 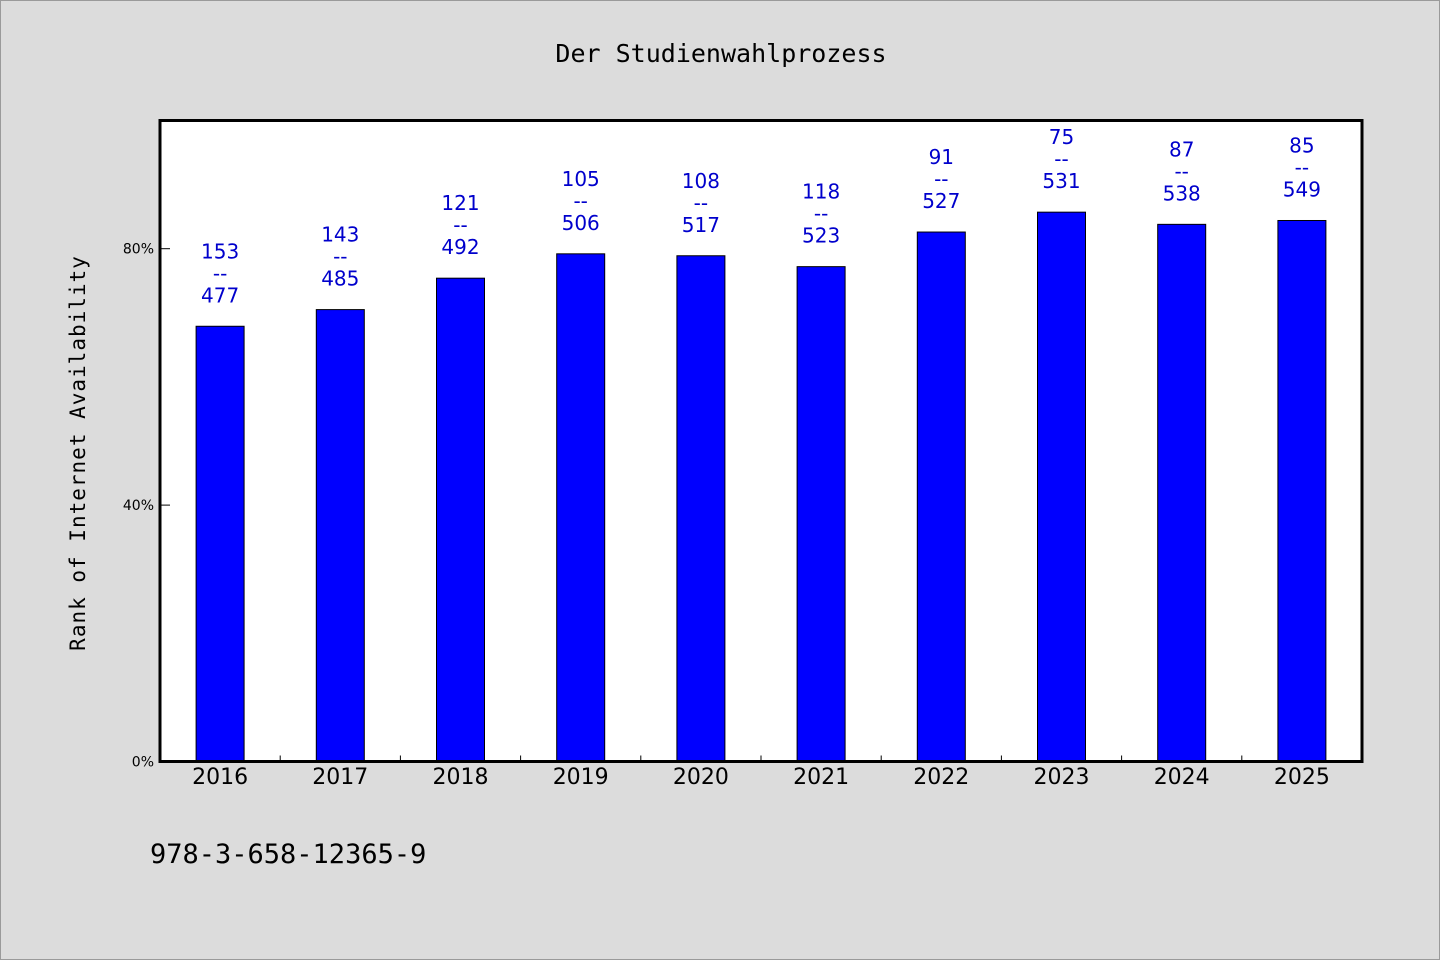 I want to click on data-label-total-2020: 517, so click(x=701, y=225).